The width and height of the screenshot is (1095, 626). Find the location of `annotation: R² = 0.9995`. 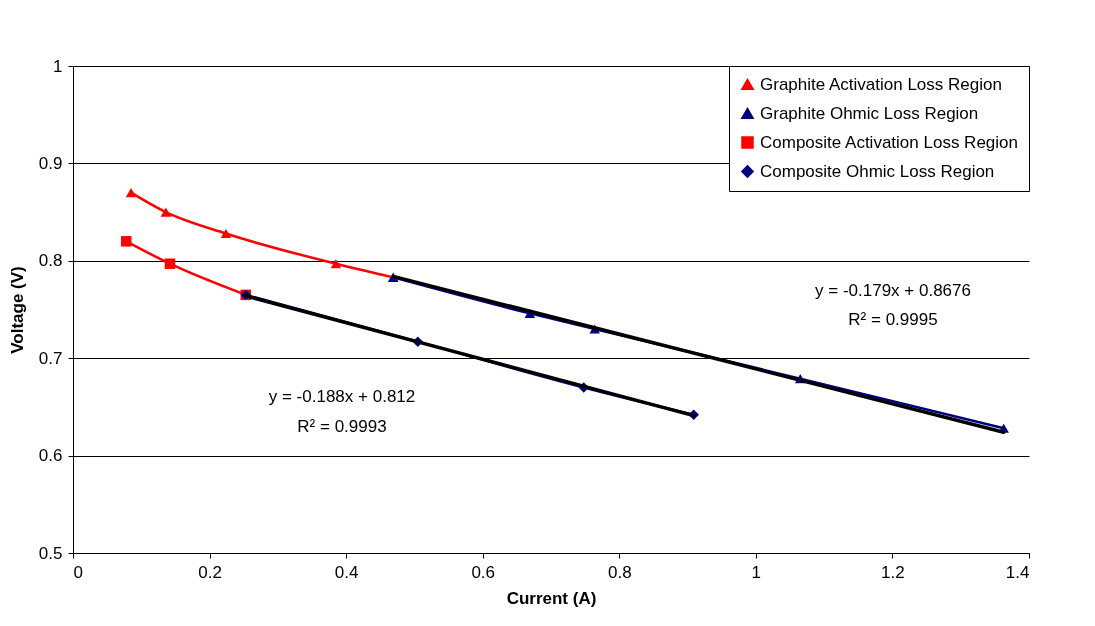

annotation: R² = 0.9995 is located at coordinates (893, 319).